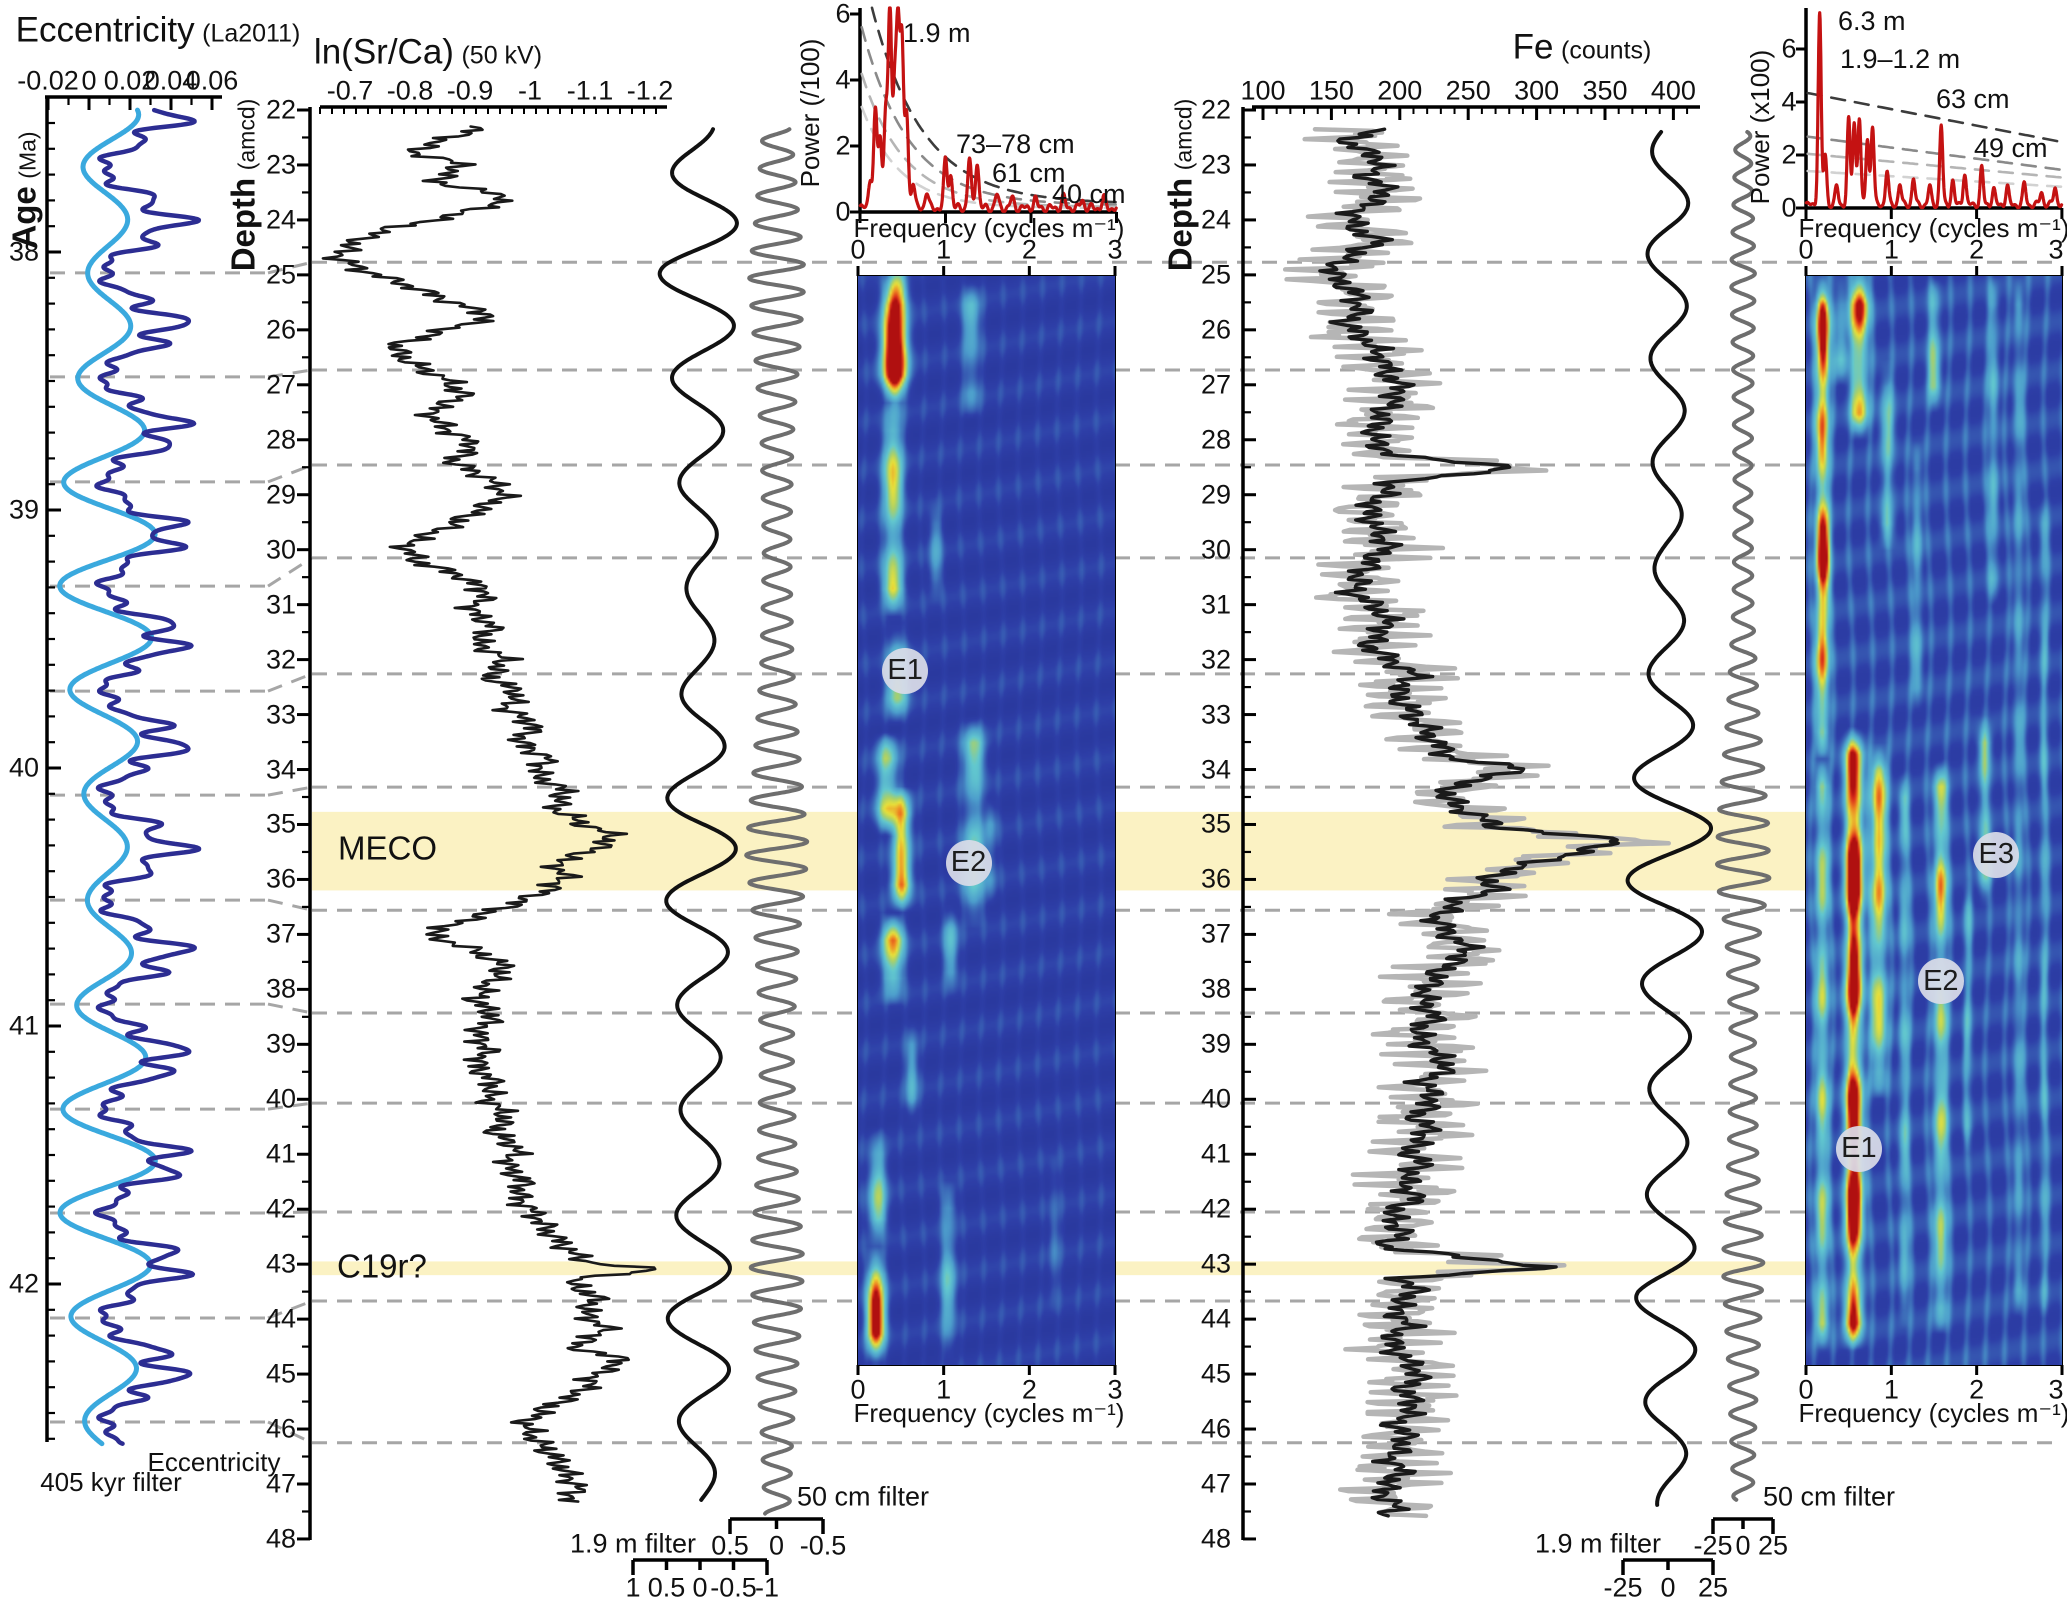  I want to click on cycle-label-right-e1: E1, so click(1858, 1148).